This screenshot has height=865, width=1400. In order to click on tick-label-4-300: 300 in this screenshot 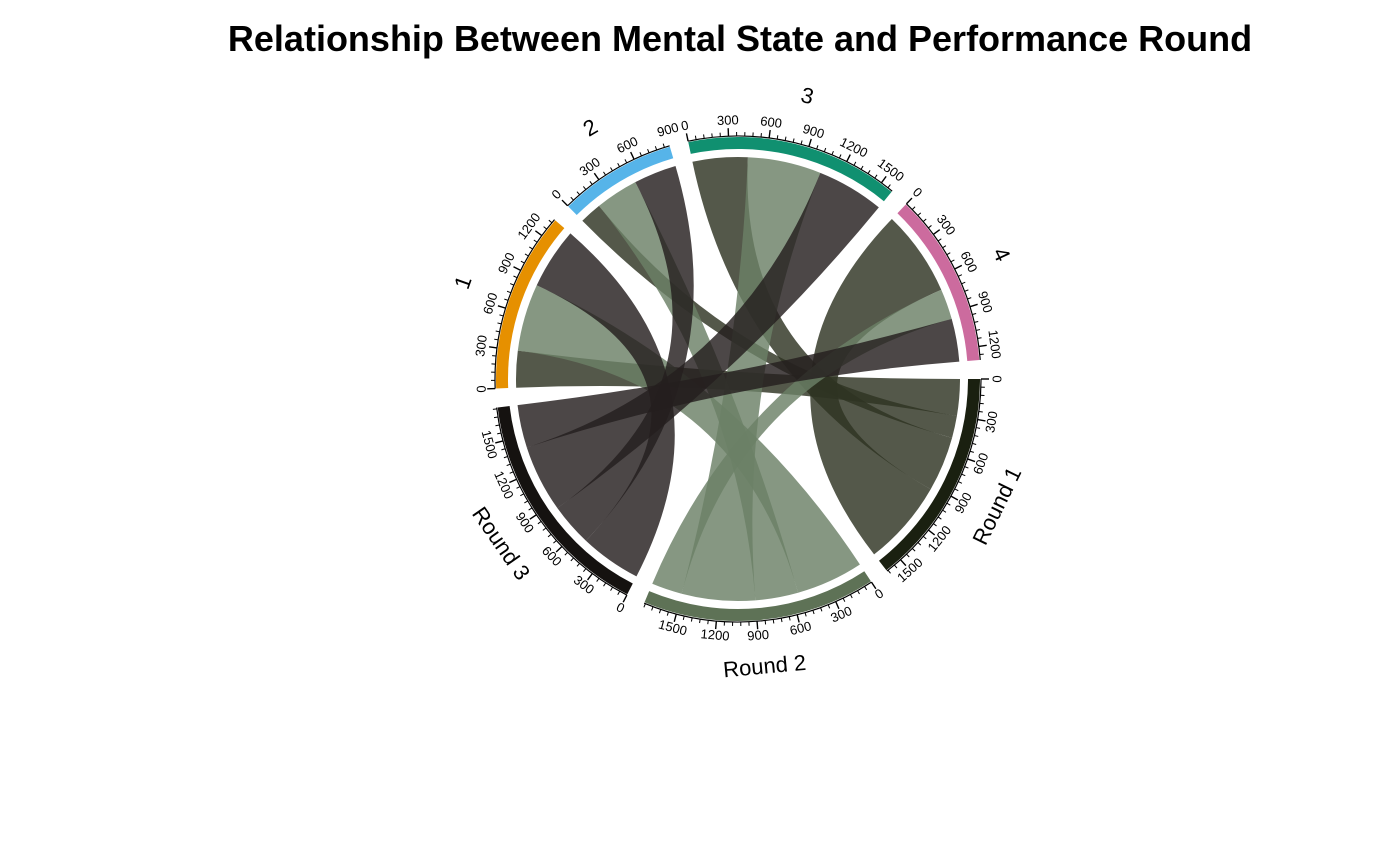, I will do `click(946, 225)`.